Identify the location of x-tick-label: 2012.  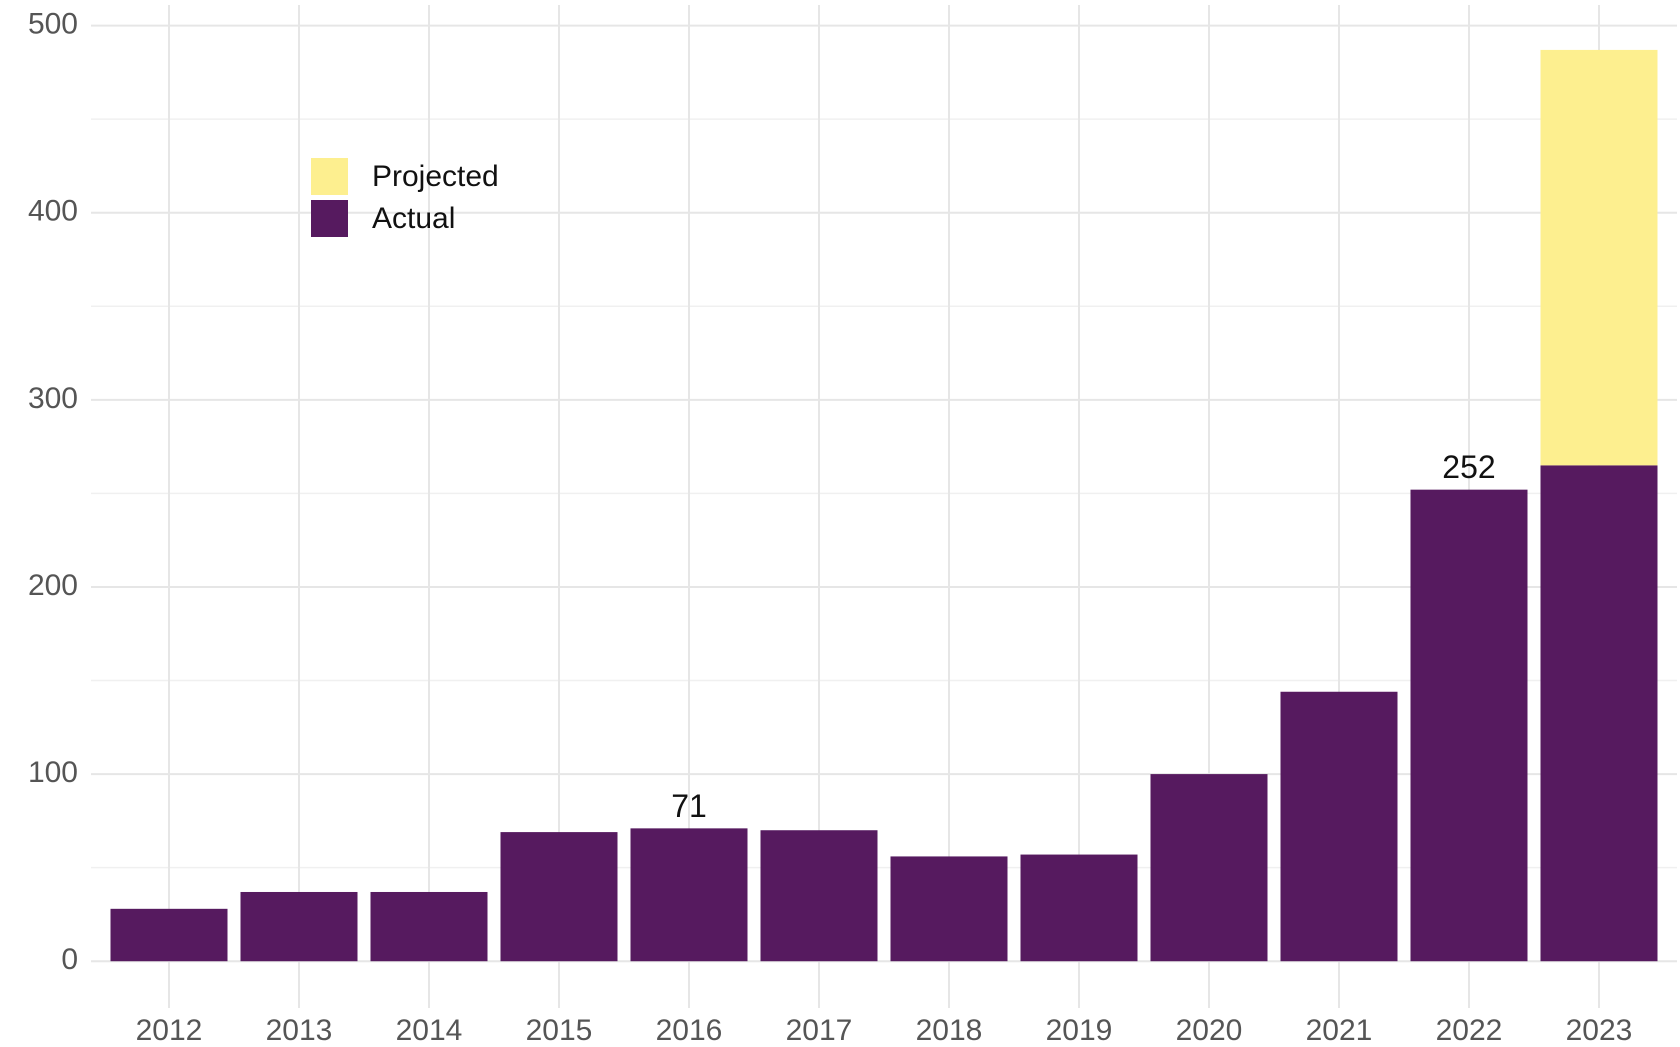
(169, 1030).